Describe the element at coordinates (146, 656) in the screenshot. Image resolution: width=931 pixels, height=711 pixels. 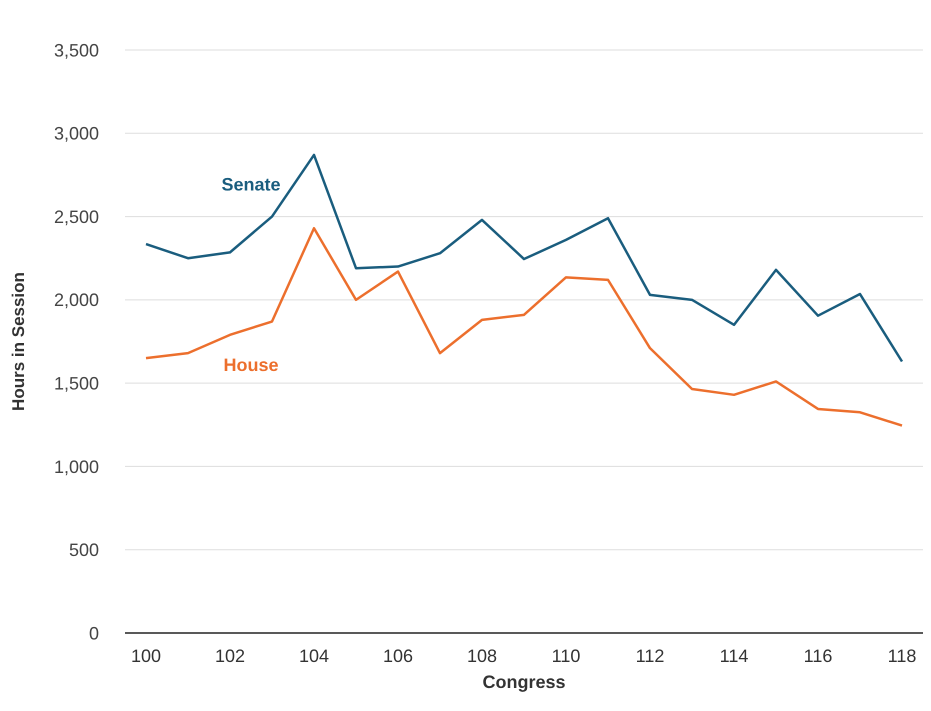
I see `x-tick-label: 100` at that location.